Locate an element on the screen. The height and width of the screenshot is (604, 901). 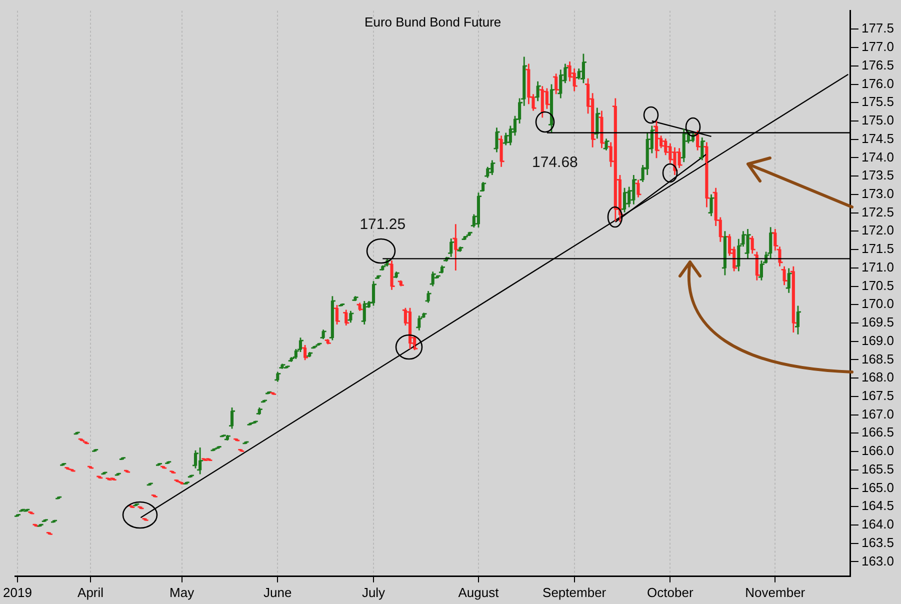
chart-title: Euro Bund Bond Future is located at coordinates (433, 22).